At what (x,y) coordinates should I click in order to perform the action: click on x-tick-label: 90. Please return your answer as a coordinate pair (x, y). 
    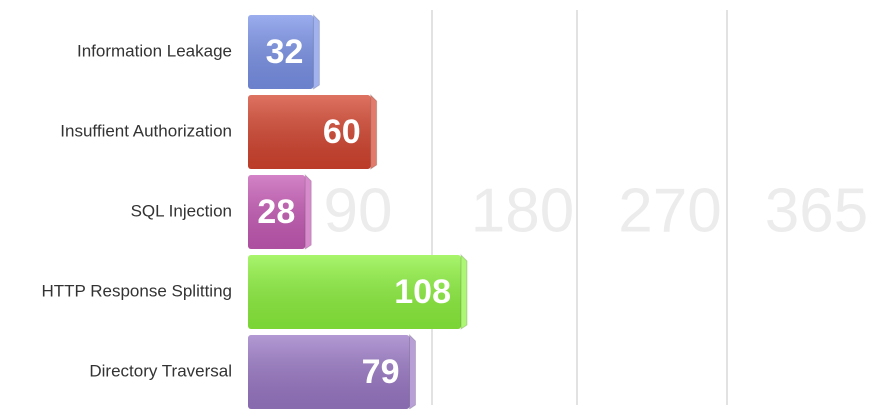
    Looking at the image, I should click on (358, 210).